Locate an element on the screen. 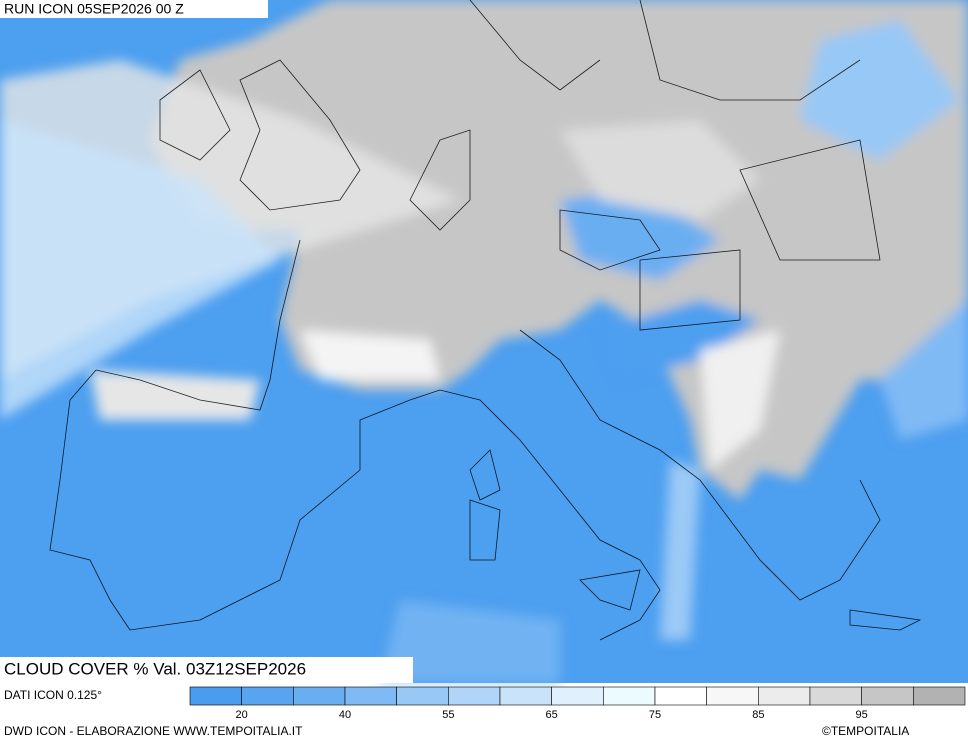 The image size is (968, 745). legend-label: 65 is located at coordinates (552, 715).